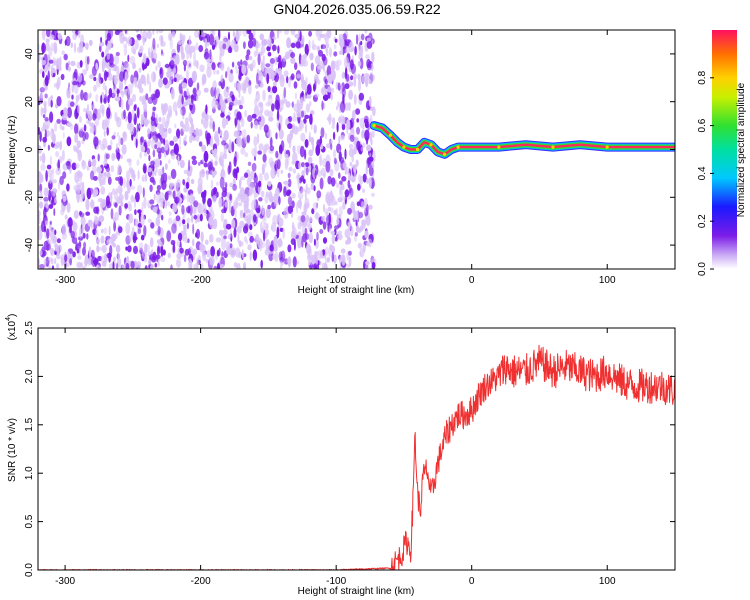 The image size is (750, 600). What do you see at coordinates (472, 581) in the screenshot?
I see `snr-x-tick-label: 0` at bounding box center [472, 581].